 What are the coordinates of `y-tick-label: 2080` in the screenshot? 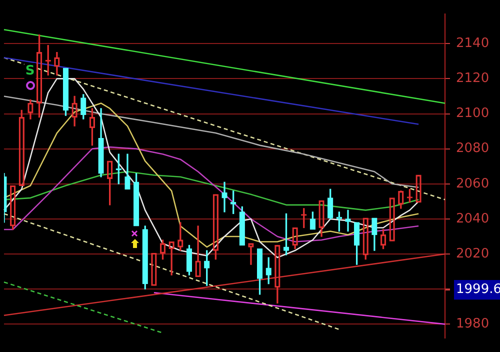 It's located at (473, 148).